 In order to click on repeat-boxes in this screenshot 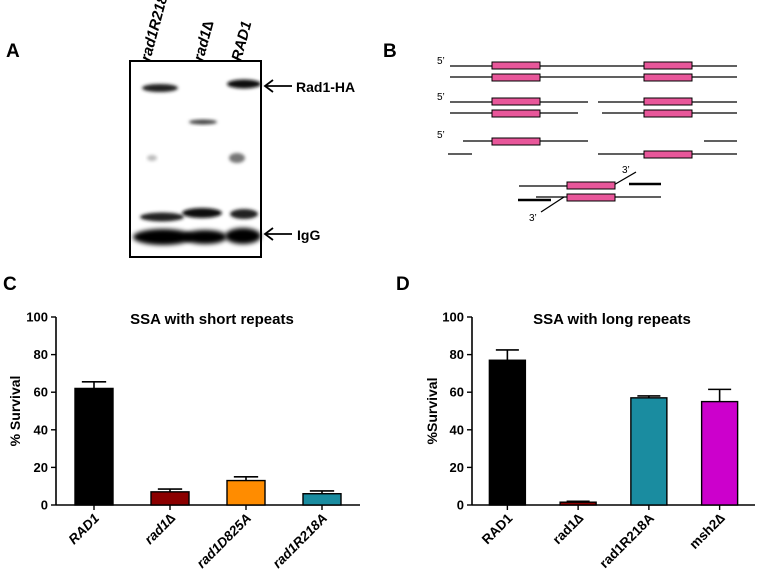, I will do `click(592, 131)`.